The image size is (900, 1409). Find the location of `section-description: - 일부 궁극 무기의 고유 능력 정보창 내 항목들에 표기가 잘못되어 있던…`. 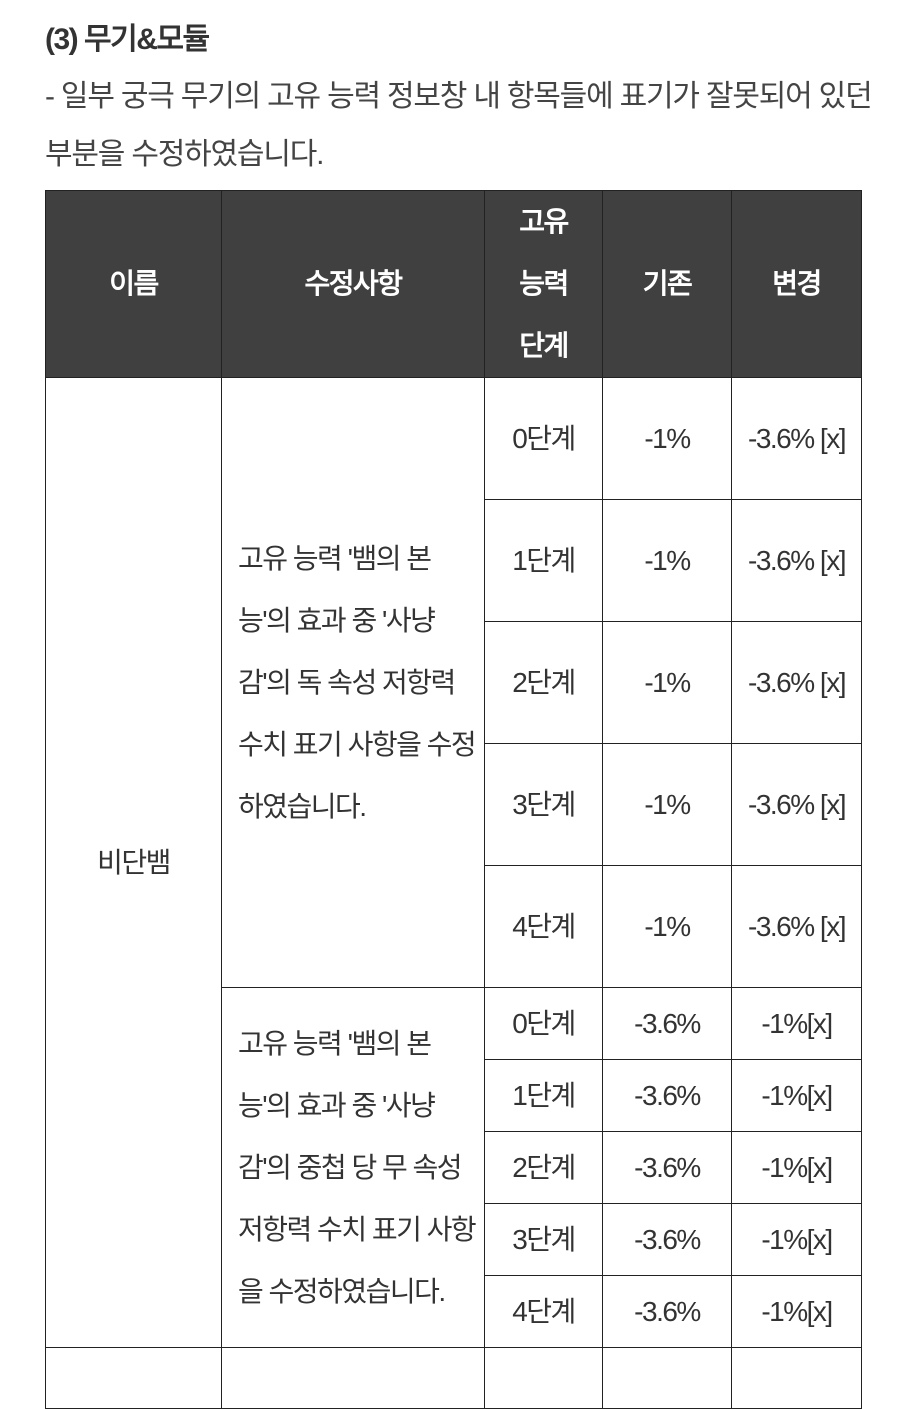

section-description: - 일부 궁극 무기의 고유 능력 정보창 내 항목들에 표기가 잘못되어 있던… is located at coordinates (459, 125).